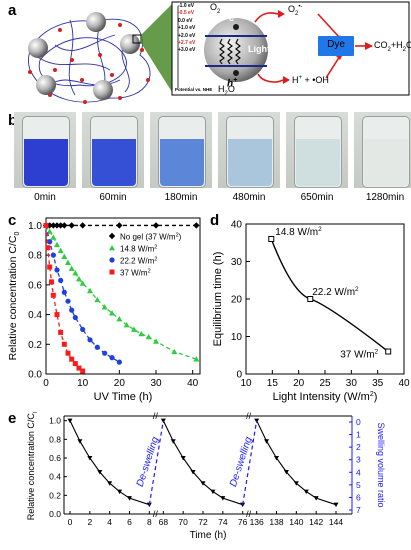 The image size is (411, 550). I want to click on y-tick-label: 40, so click(237, 225).